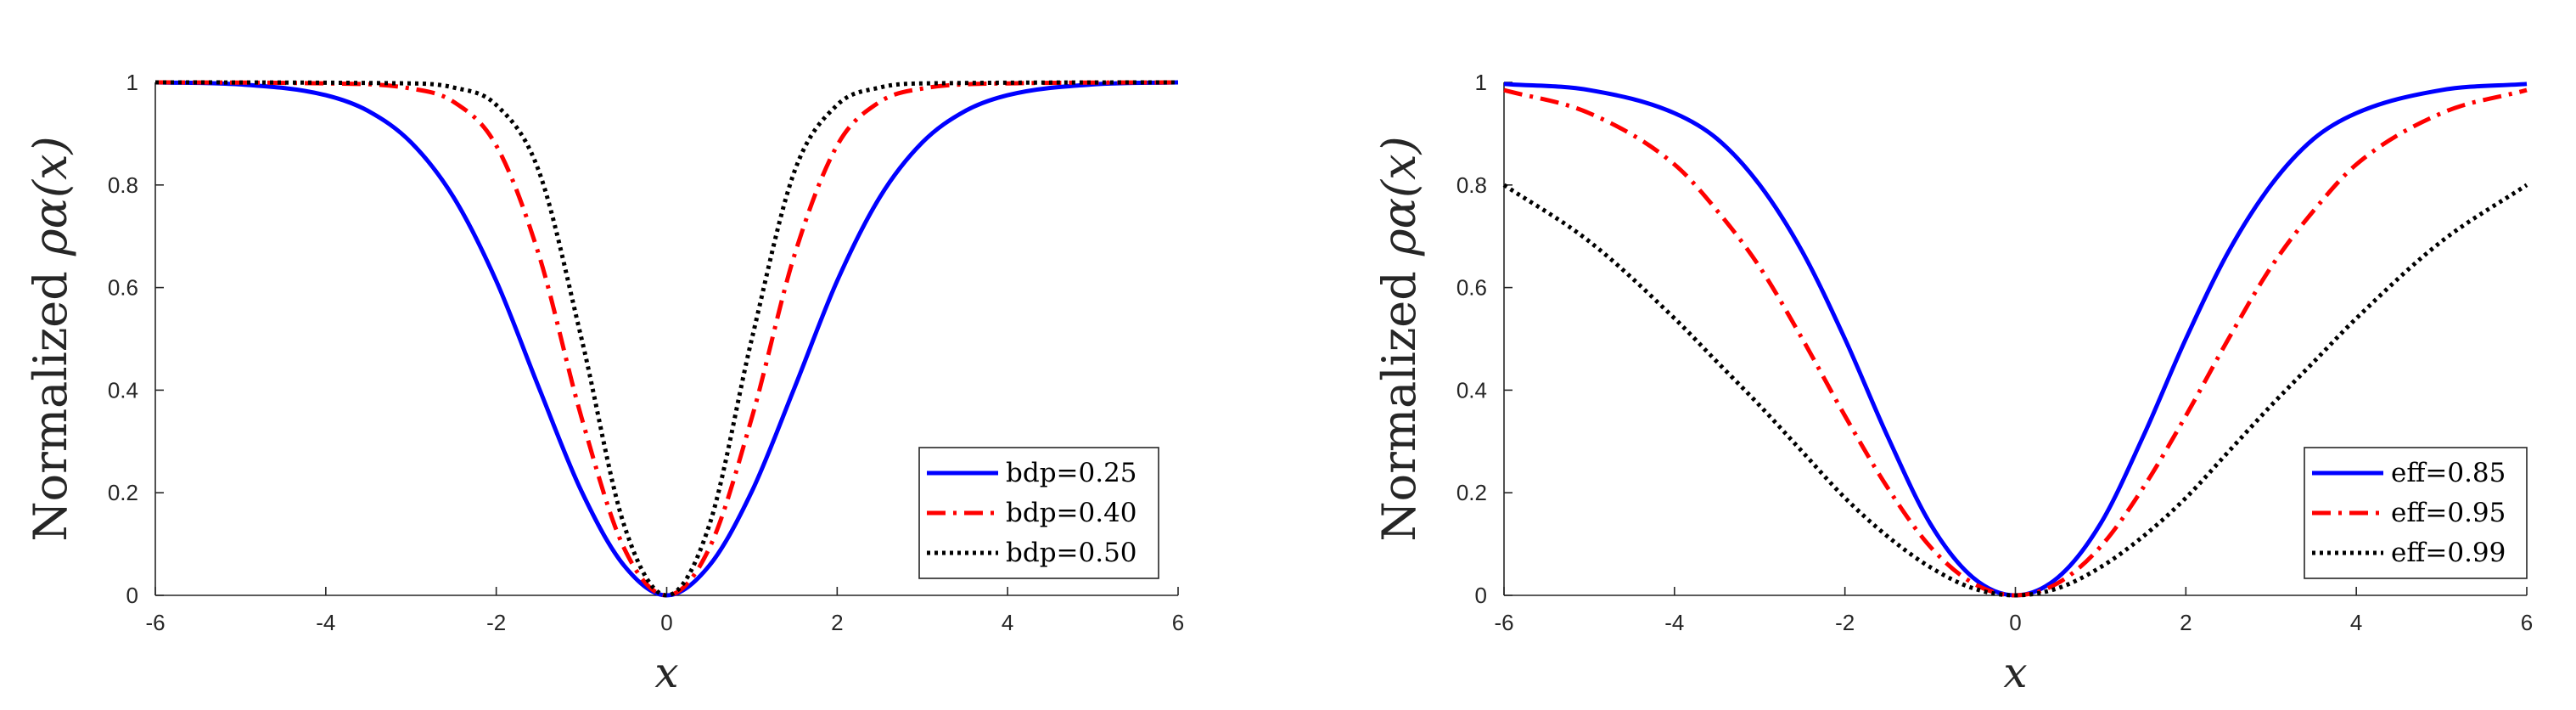 The height and width of the screenshot is (710, 2576). I want to click on legend-entry: eff=0.95, so click(2448, 513).